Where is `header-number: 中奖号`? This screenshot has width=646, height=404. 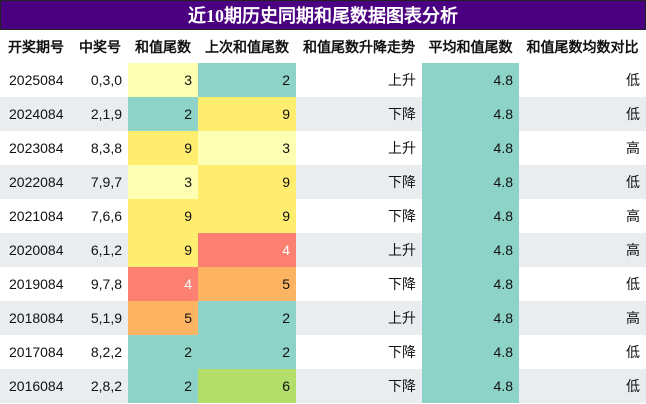 header-number: 中奖号 is located at coordinates (100, 46).